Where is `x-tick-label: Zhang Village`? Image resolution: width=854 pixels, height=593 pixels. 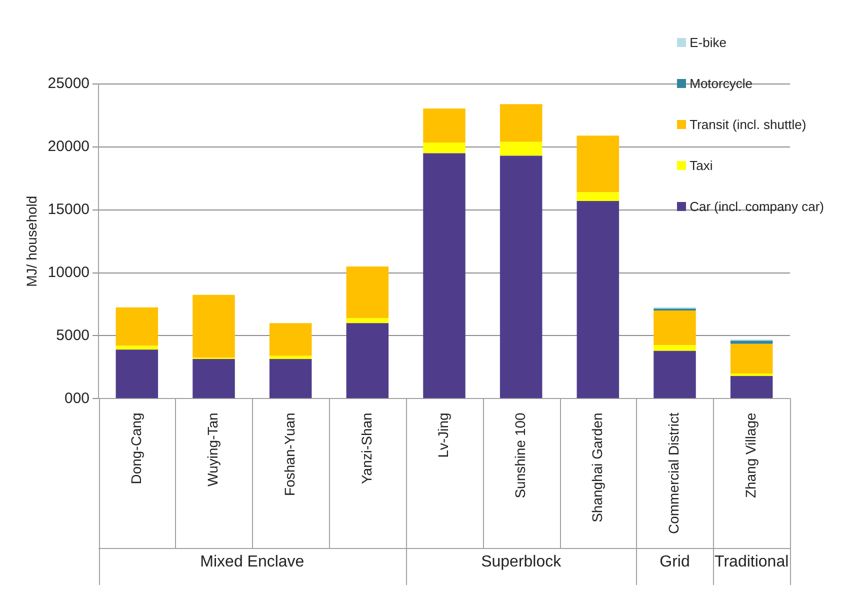 x-tick-label: Zhang Village is located at coordinates (750, 455).